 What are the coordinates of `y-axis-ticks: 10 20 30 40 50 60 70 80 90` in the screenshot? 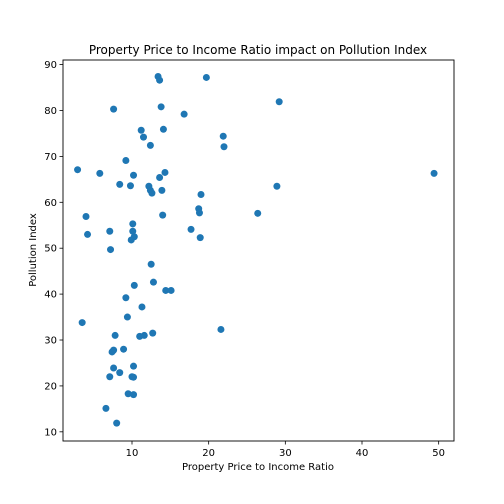 It's located at (53, 249).